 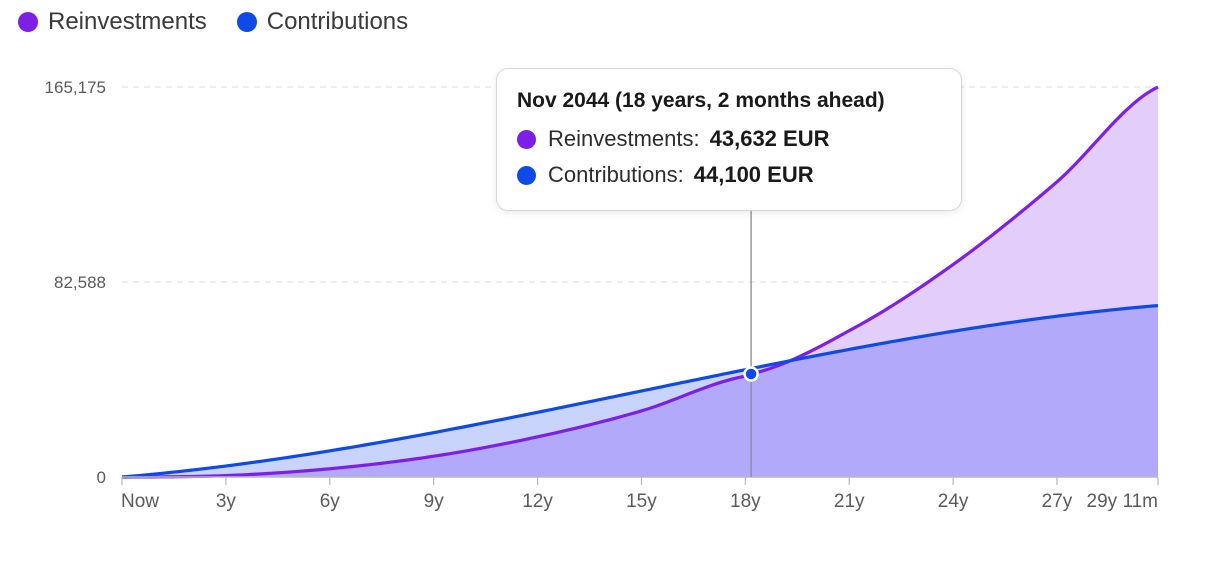 What do you see at coordinates (701, 100) in the screenshot?
I see `tooltip-title: Nov 2044 (18 years, 2 months ahead)` at bounding box center [701, 100].